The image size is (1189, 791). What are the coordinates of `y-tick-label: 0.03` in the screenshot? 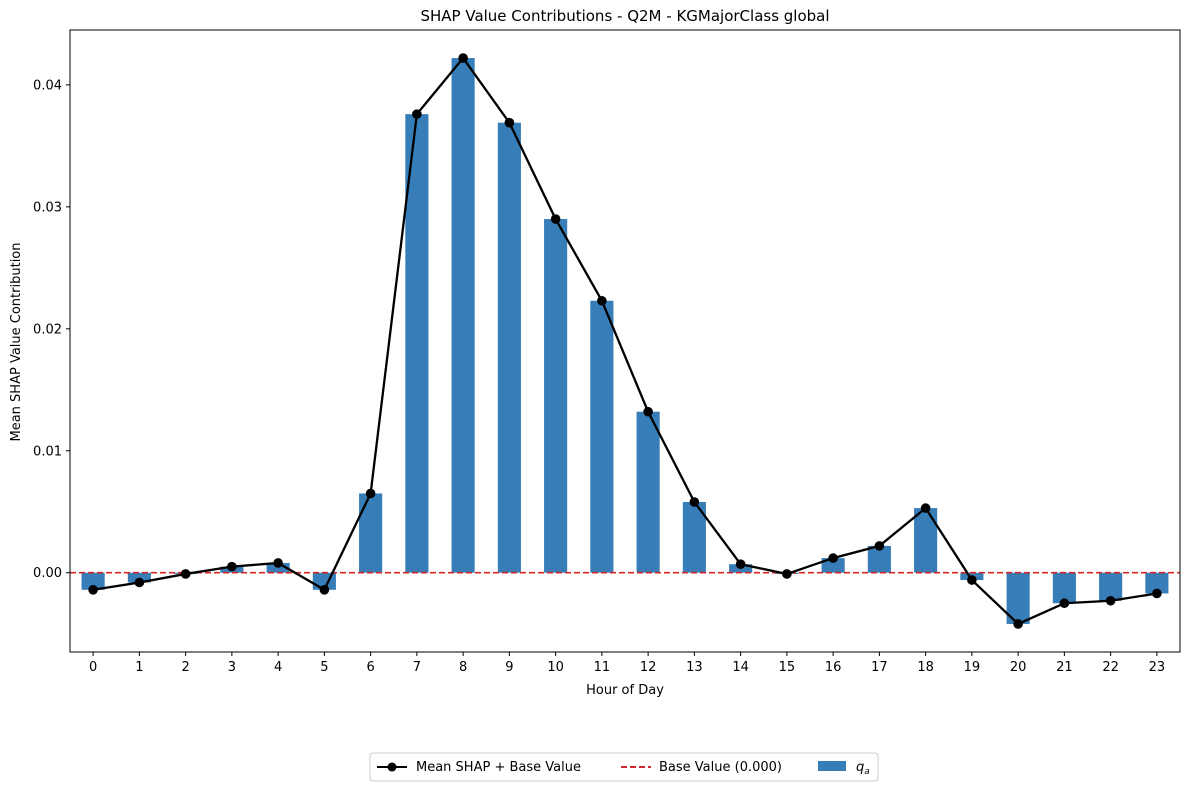 It's located at (47, 207).